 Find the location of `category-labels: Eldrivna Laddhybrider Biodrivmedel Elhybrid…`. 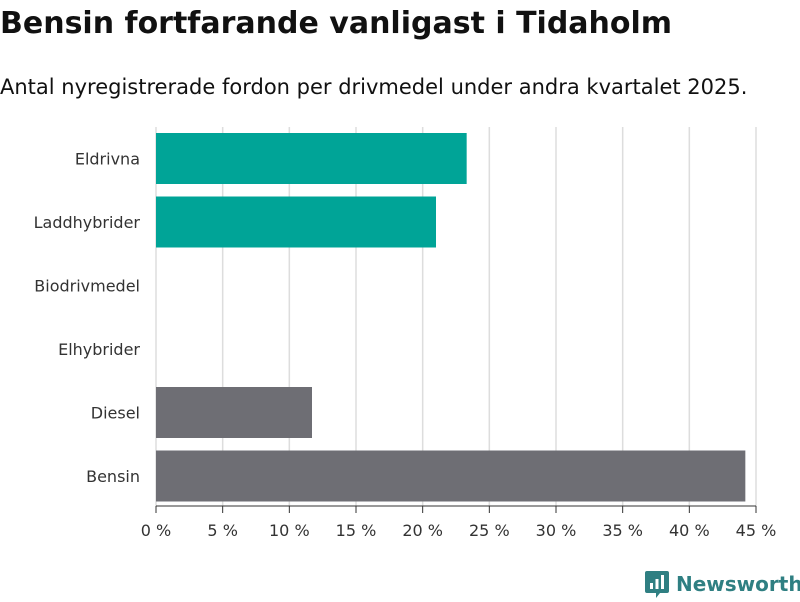

category-labels: Eldrivna Laddhybrider Biodrivmedel Elhybrid… is located at coordinates (87, 318).